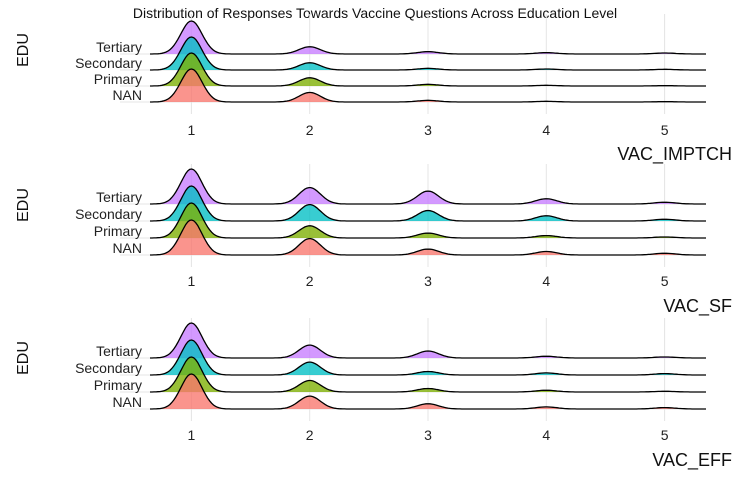 The width and height of the screenshot is (751, 480). I want to click on x-axis-title: VAC_EFF, so click(692, 460).